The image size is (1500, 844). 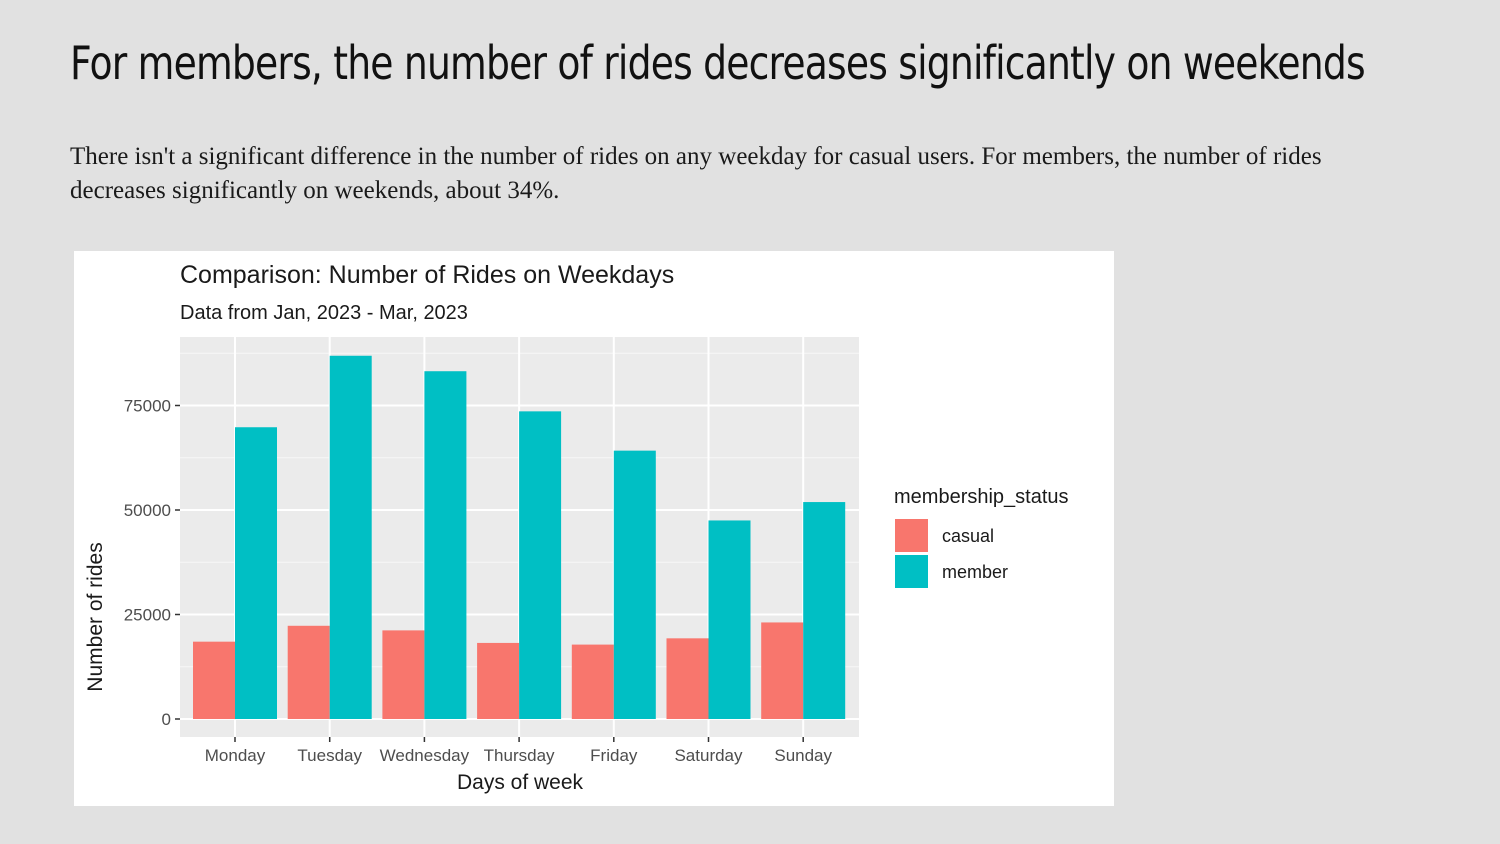 I want to click on y-axis-label: Number of rides, so click(x=95, y=616).